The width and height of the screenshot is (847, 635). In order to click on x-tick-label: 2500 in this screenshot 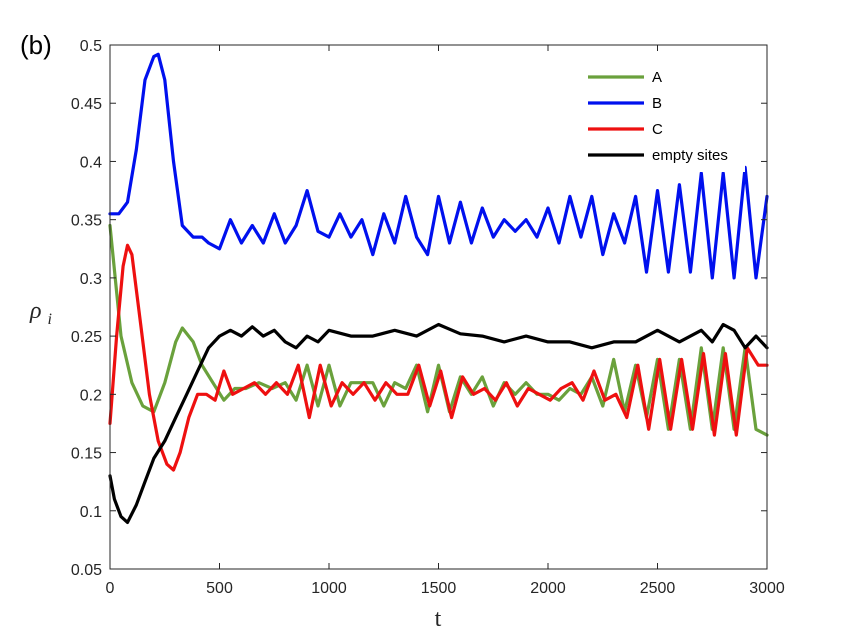, I will do `click(658, 588)`.